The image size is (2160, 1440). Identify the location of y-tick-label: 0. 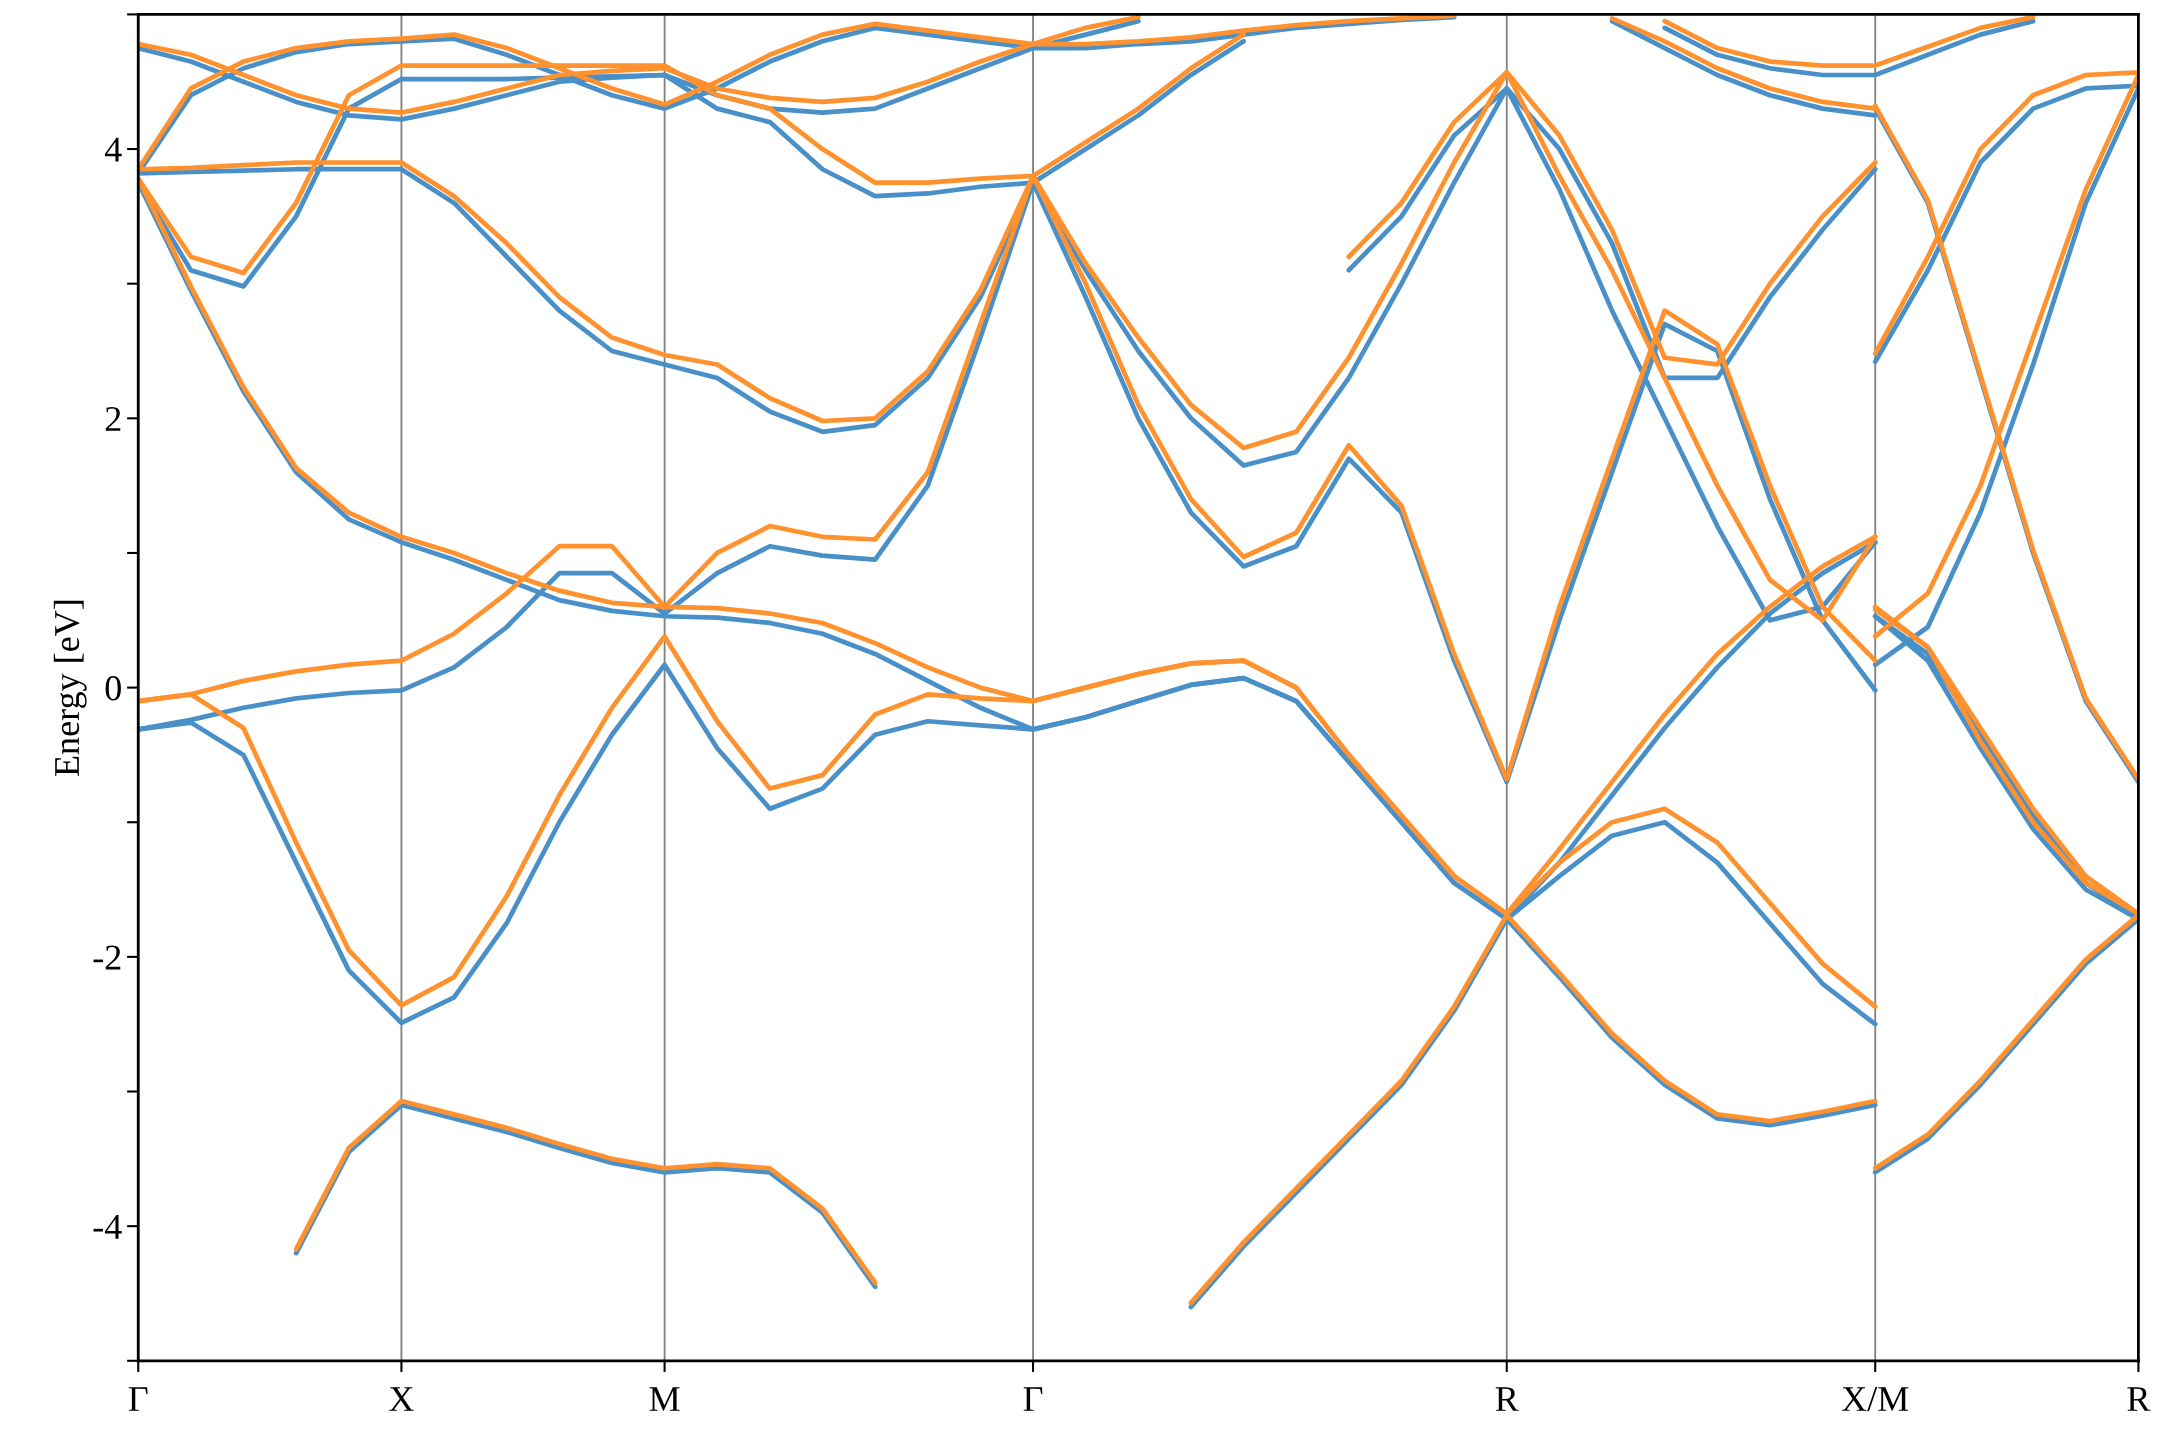
(113, 688).